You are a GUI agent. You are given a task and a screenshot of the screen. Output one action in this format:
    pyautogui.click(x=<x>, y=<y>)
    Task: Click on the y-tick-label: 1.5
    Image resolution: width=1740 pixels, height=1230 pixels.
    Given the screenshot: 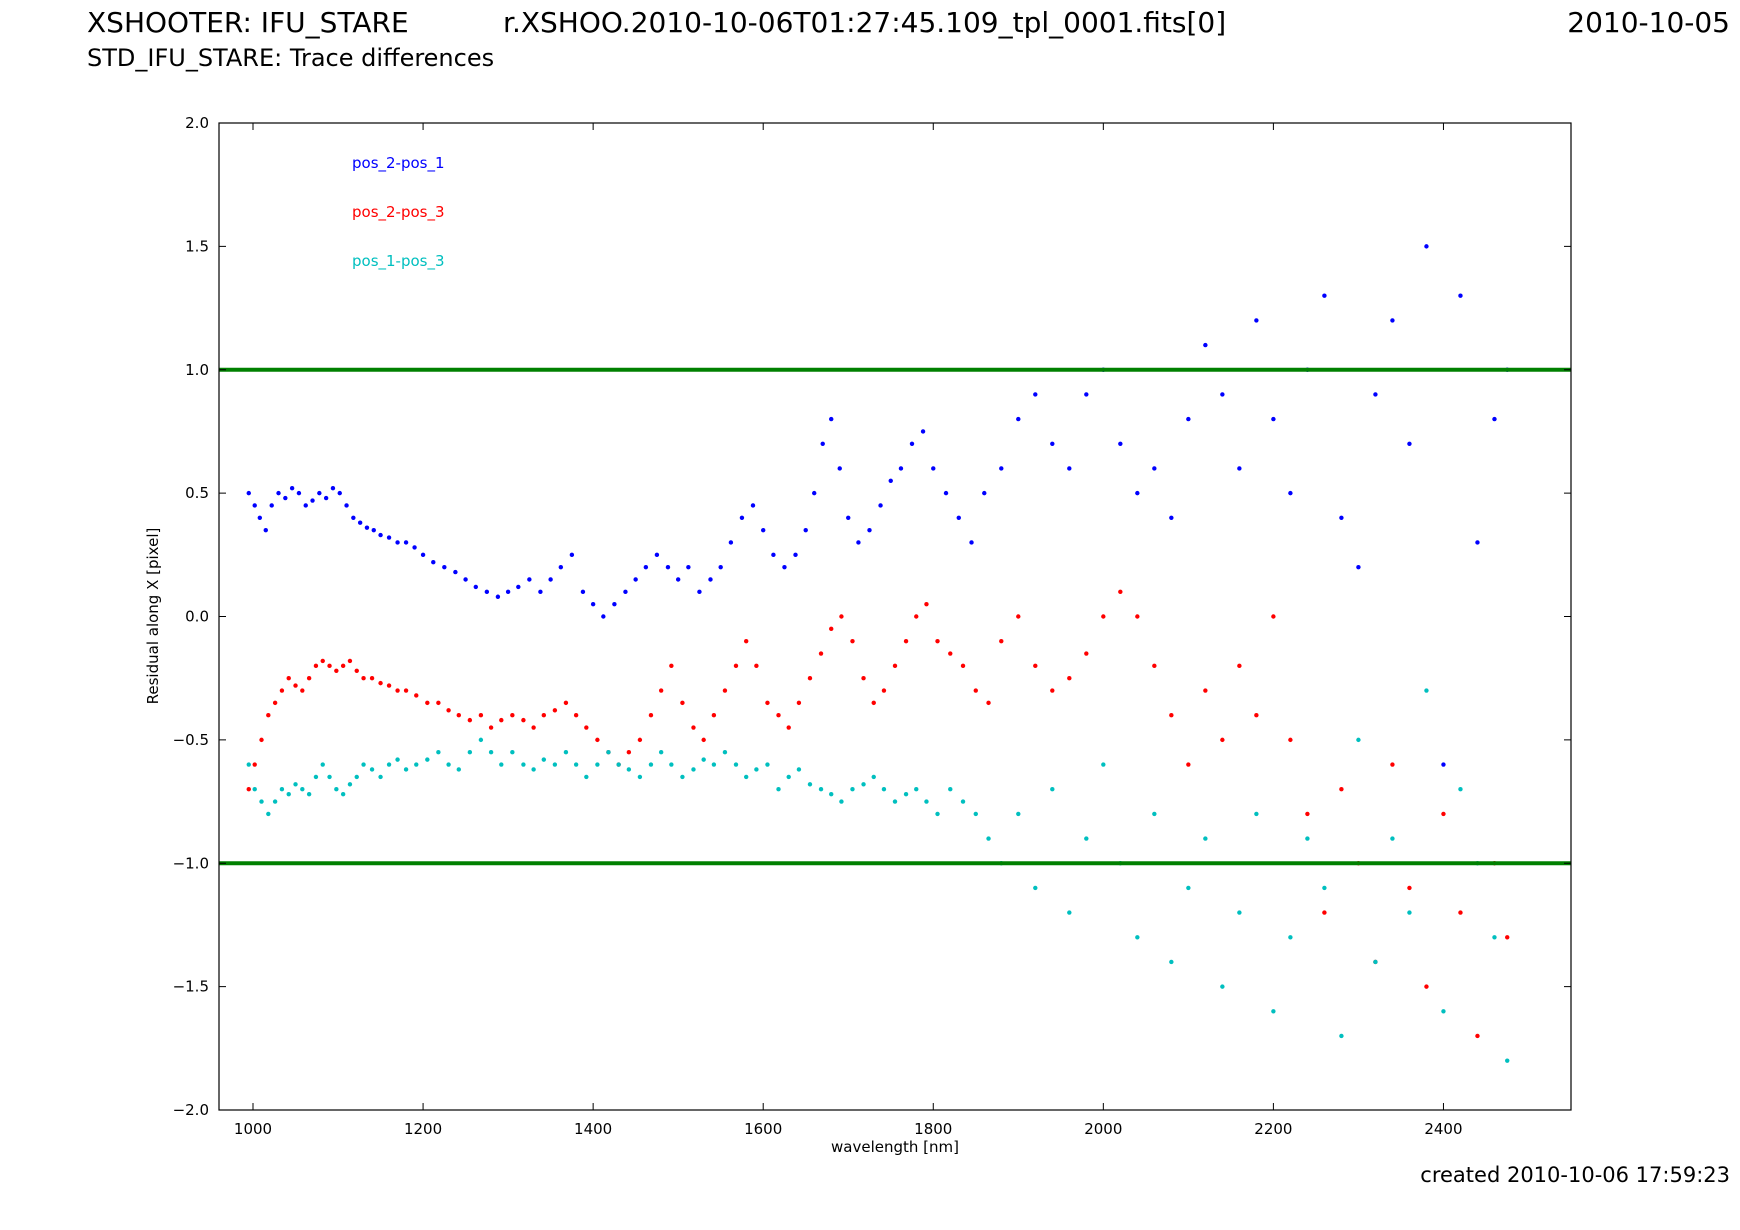 What is the action you would take?
    pyautogui.click(x=197, y=246)
    